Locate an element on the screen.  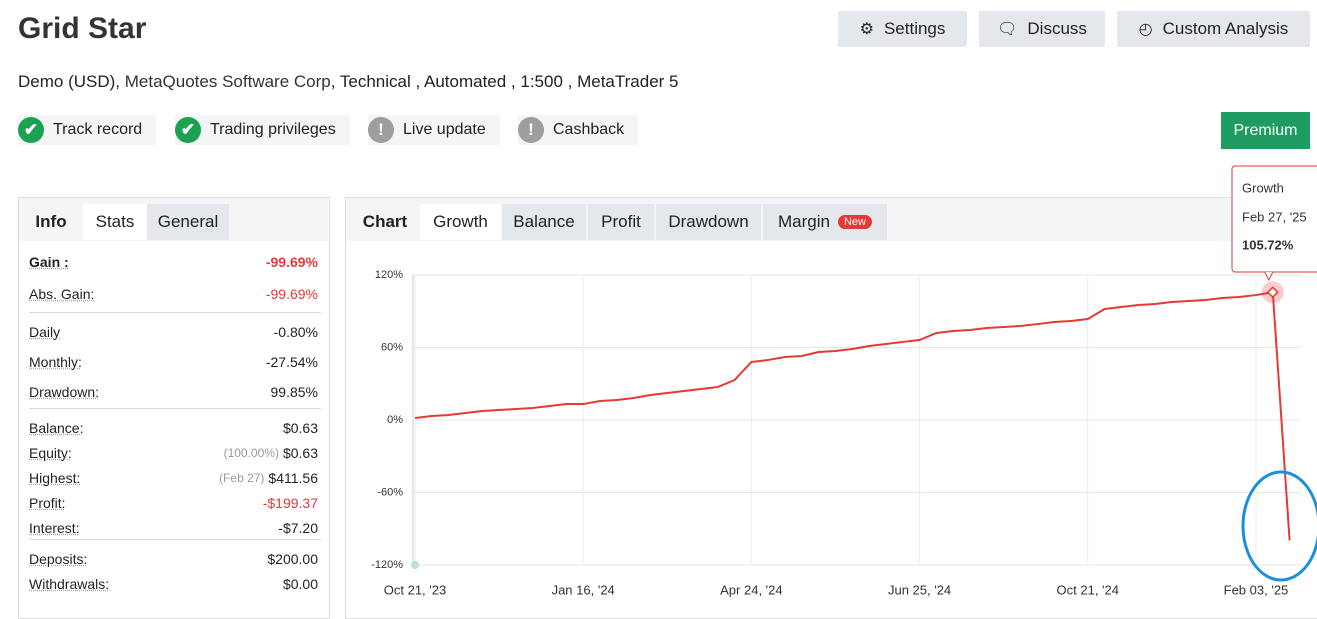
chart-tab: Balance is located at coordinates (544, 222).